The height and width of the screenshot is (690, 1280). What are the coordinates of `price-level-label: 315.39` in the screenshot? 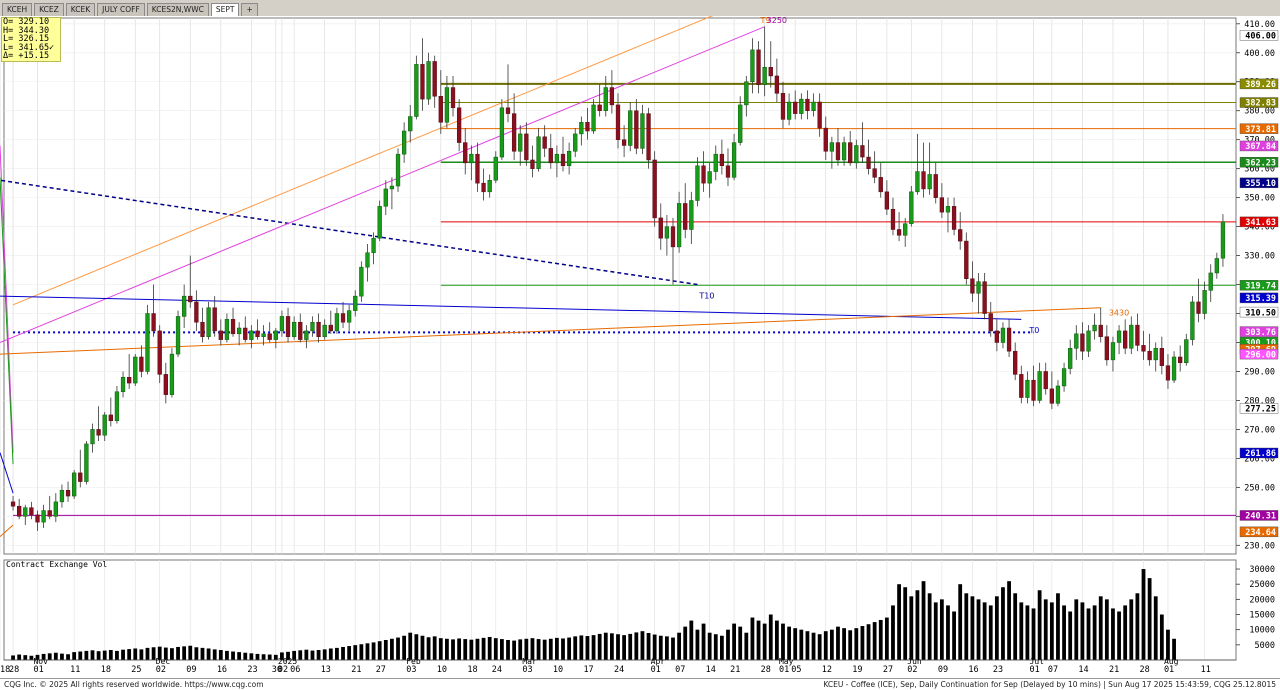 It's located at (1260, 299).